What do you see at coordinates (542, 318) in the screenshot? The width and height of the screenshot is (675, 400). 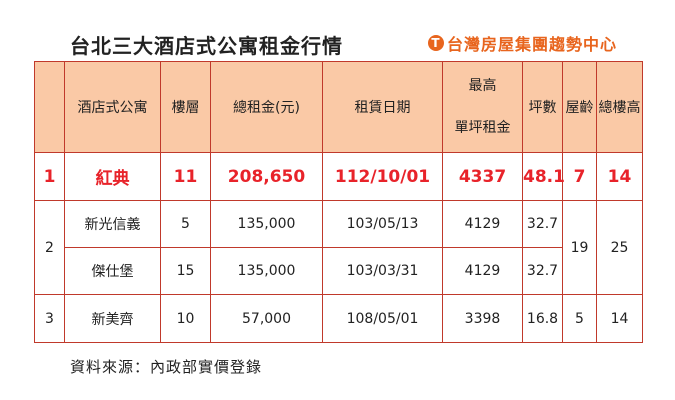 I see `cell-area: 16.8` at bounding box center [542, 318].